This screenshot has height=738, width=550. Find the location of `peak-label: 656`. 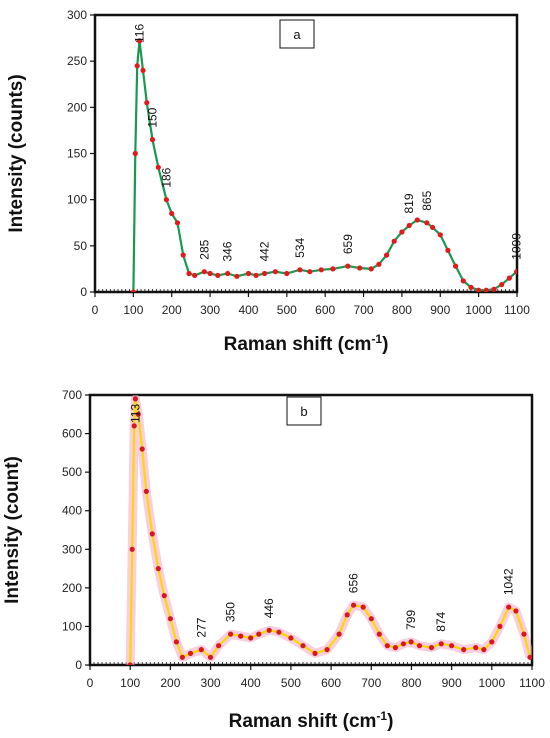

peak-label: 656 is located at coordinates (354, 583).